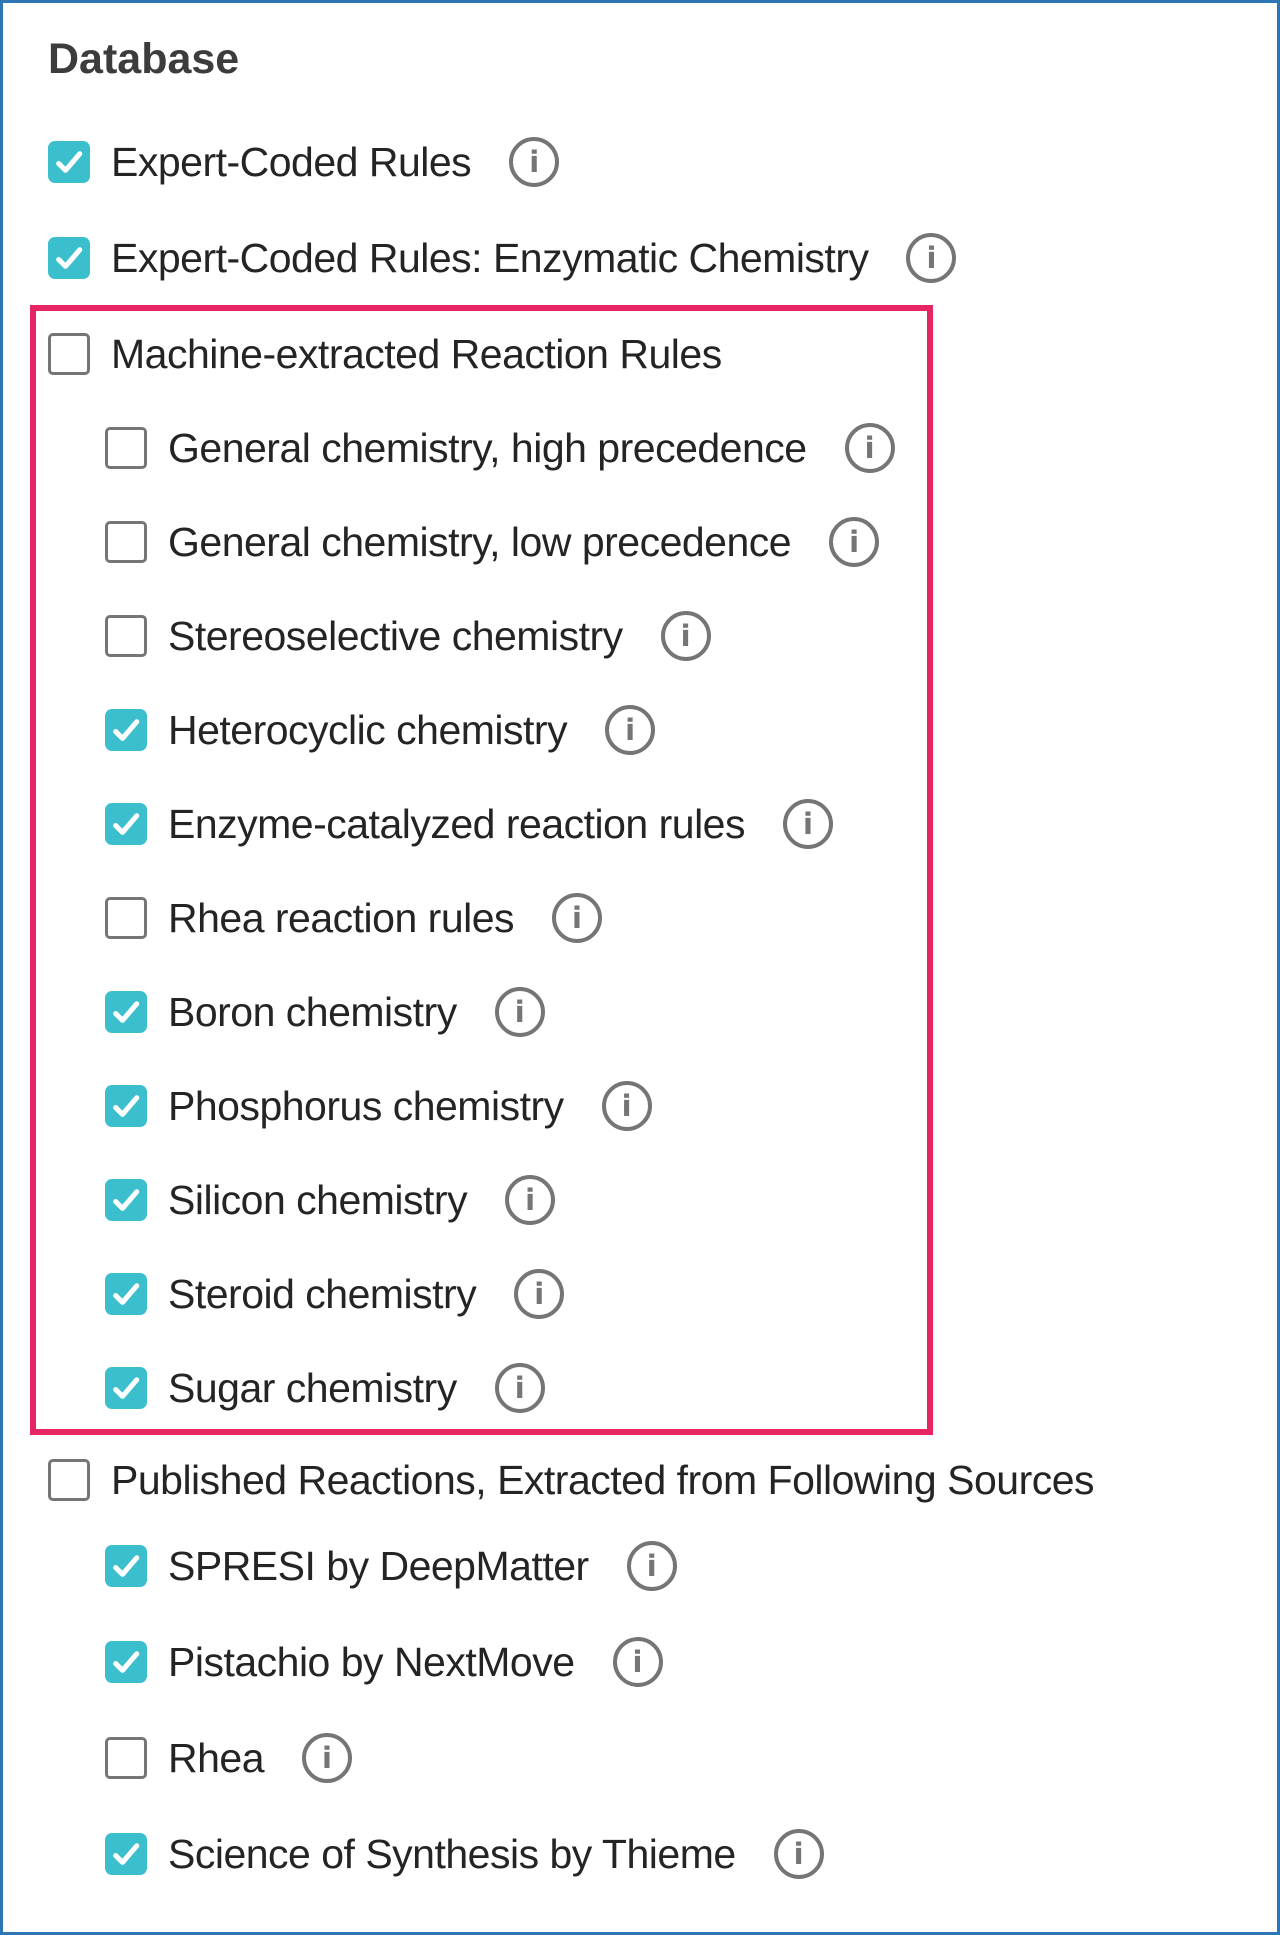 The image size is (1280, 1935). Describe the element at coordinates (691, 1566) in the screenshot. I see `checkbox-row-spresi-by-deepmatter: SPRESI by DeepMatter i` at that location.